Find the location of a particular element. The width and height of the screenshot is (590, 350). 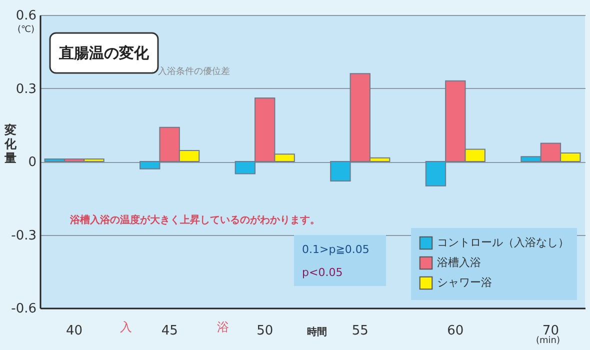

x-tick-label: 40 is located at coordinates (74, 331).